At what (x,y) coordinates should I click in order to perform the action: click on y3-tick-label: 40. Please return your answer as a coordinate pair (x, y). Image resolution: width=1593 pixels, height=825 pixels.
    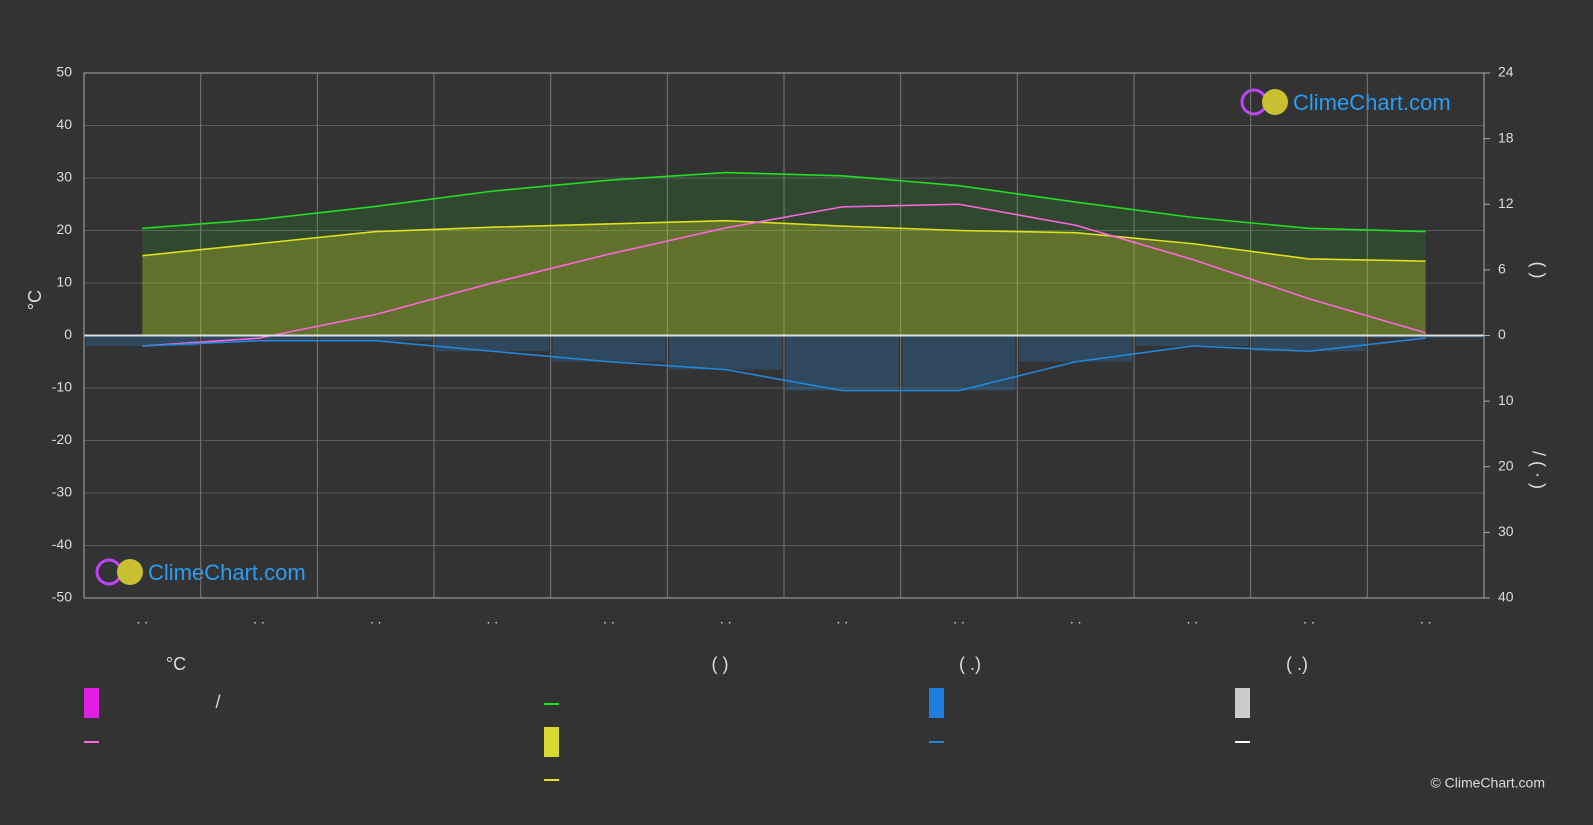
    Looking at the image, I should click on (1506, 597).